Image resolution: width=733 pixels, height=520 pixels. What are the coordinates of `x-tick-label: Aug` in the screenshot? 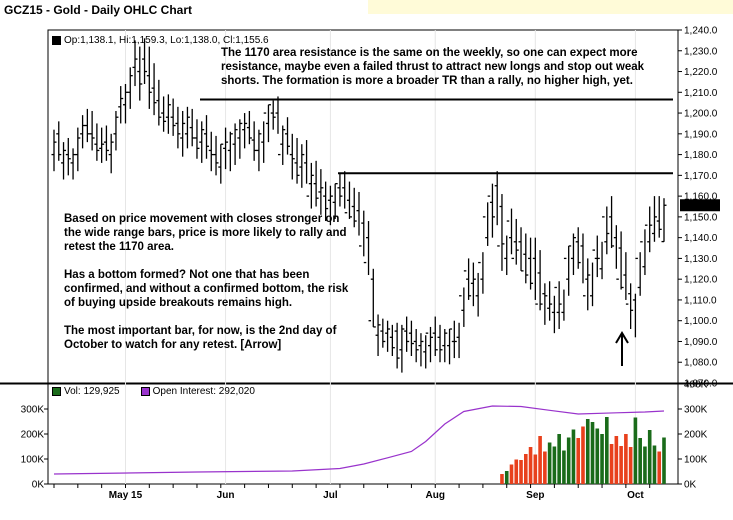 It's located at (435, 495).